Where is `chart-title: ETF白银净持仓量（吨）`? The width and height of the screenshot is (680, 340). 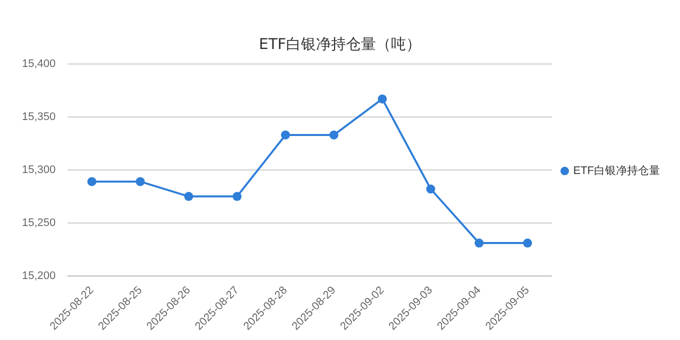
chart-title: ETF白银净持仓量（吨） is located at coordinates (340, 43).